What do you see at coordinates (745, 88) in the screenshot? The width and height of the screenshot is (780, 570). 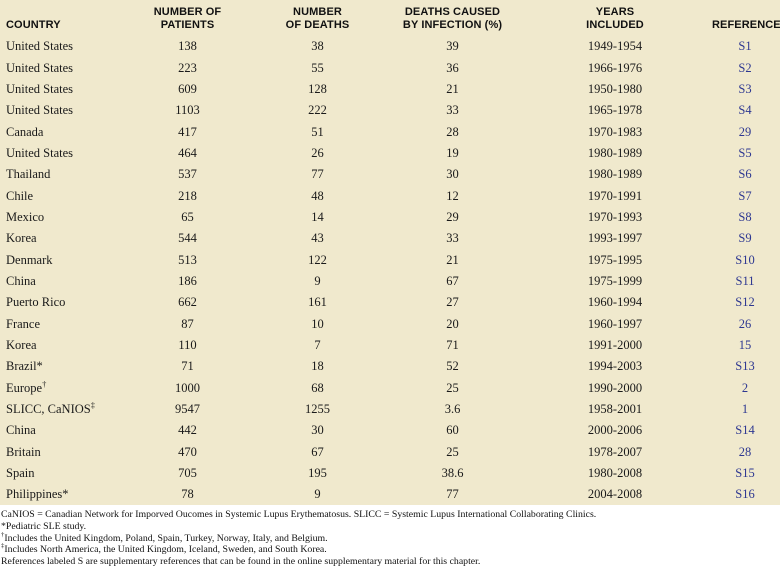 I see `cell-reference: S3` at bounding box center [745, 88].